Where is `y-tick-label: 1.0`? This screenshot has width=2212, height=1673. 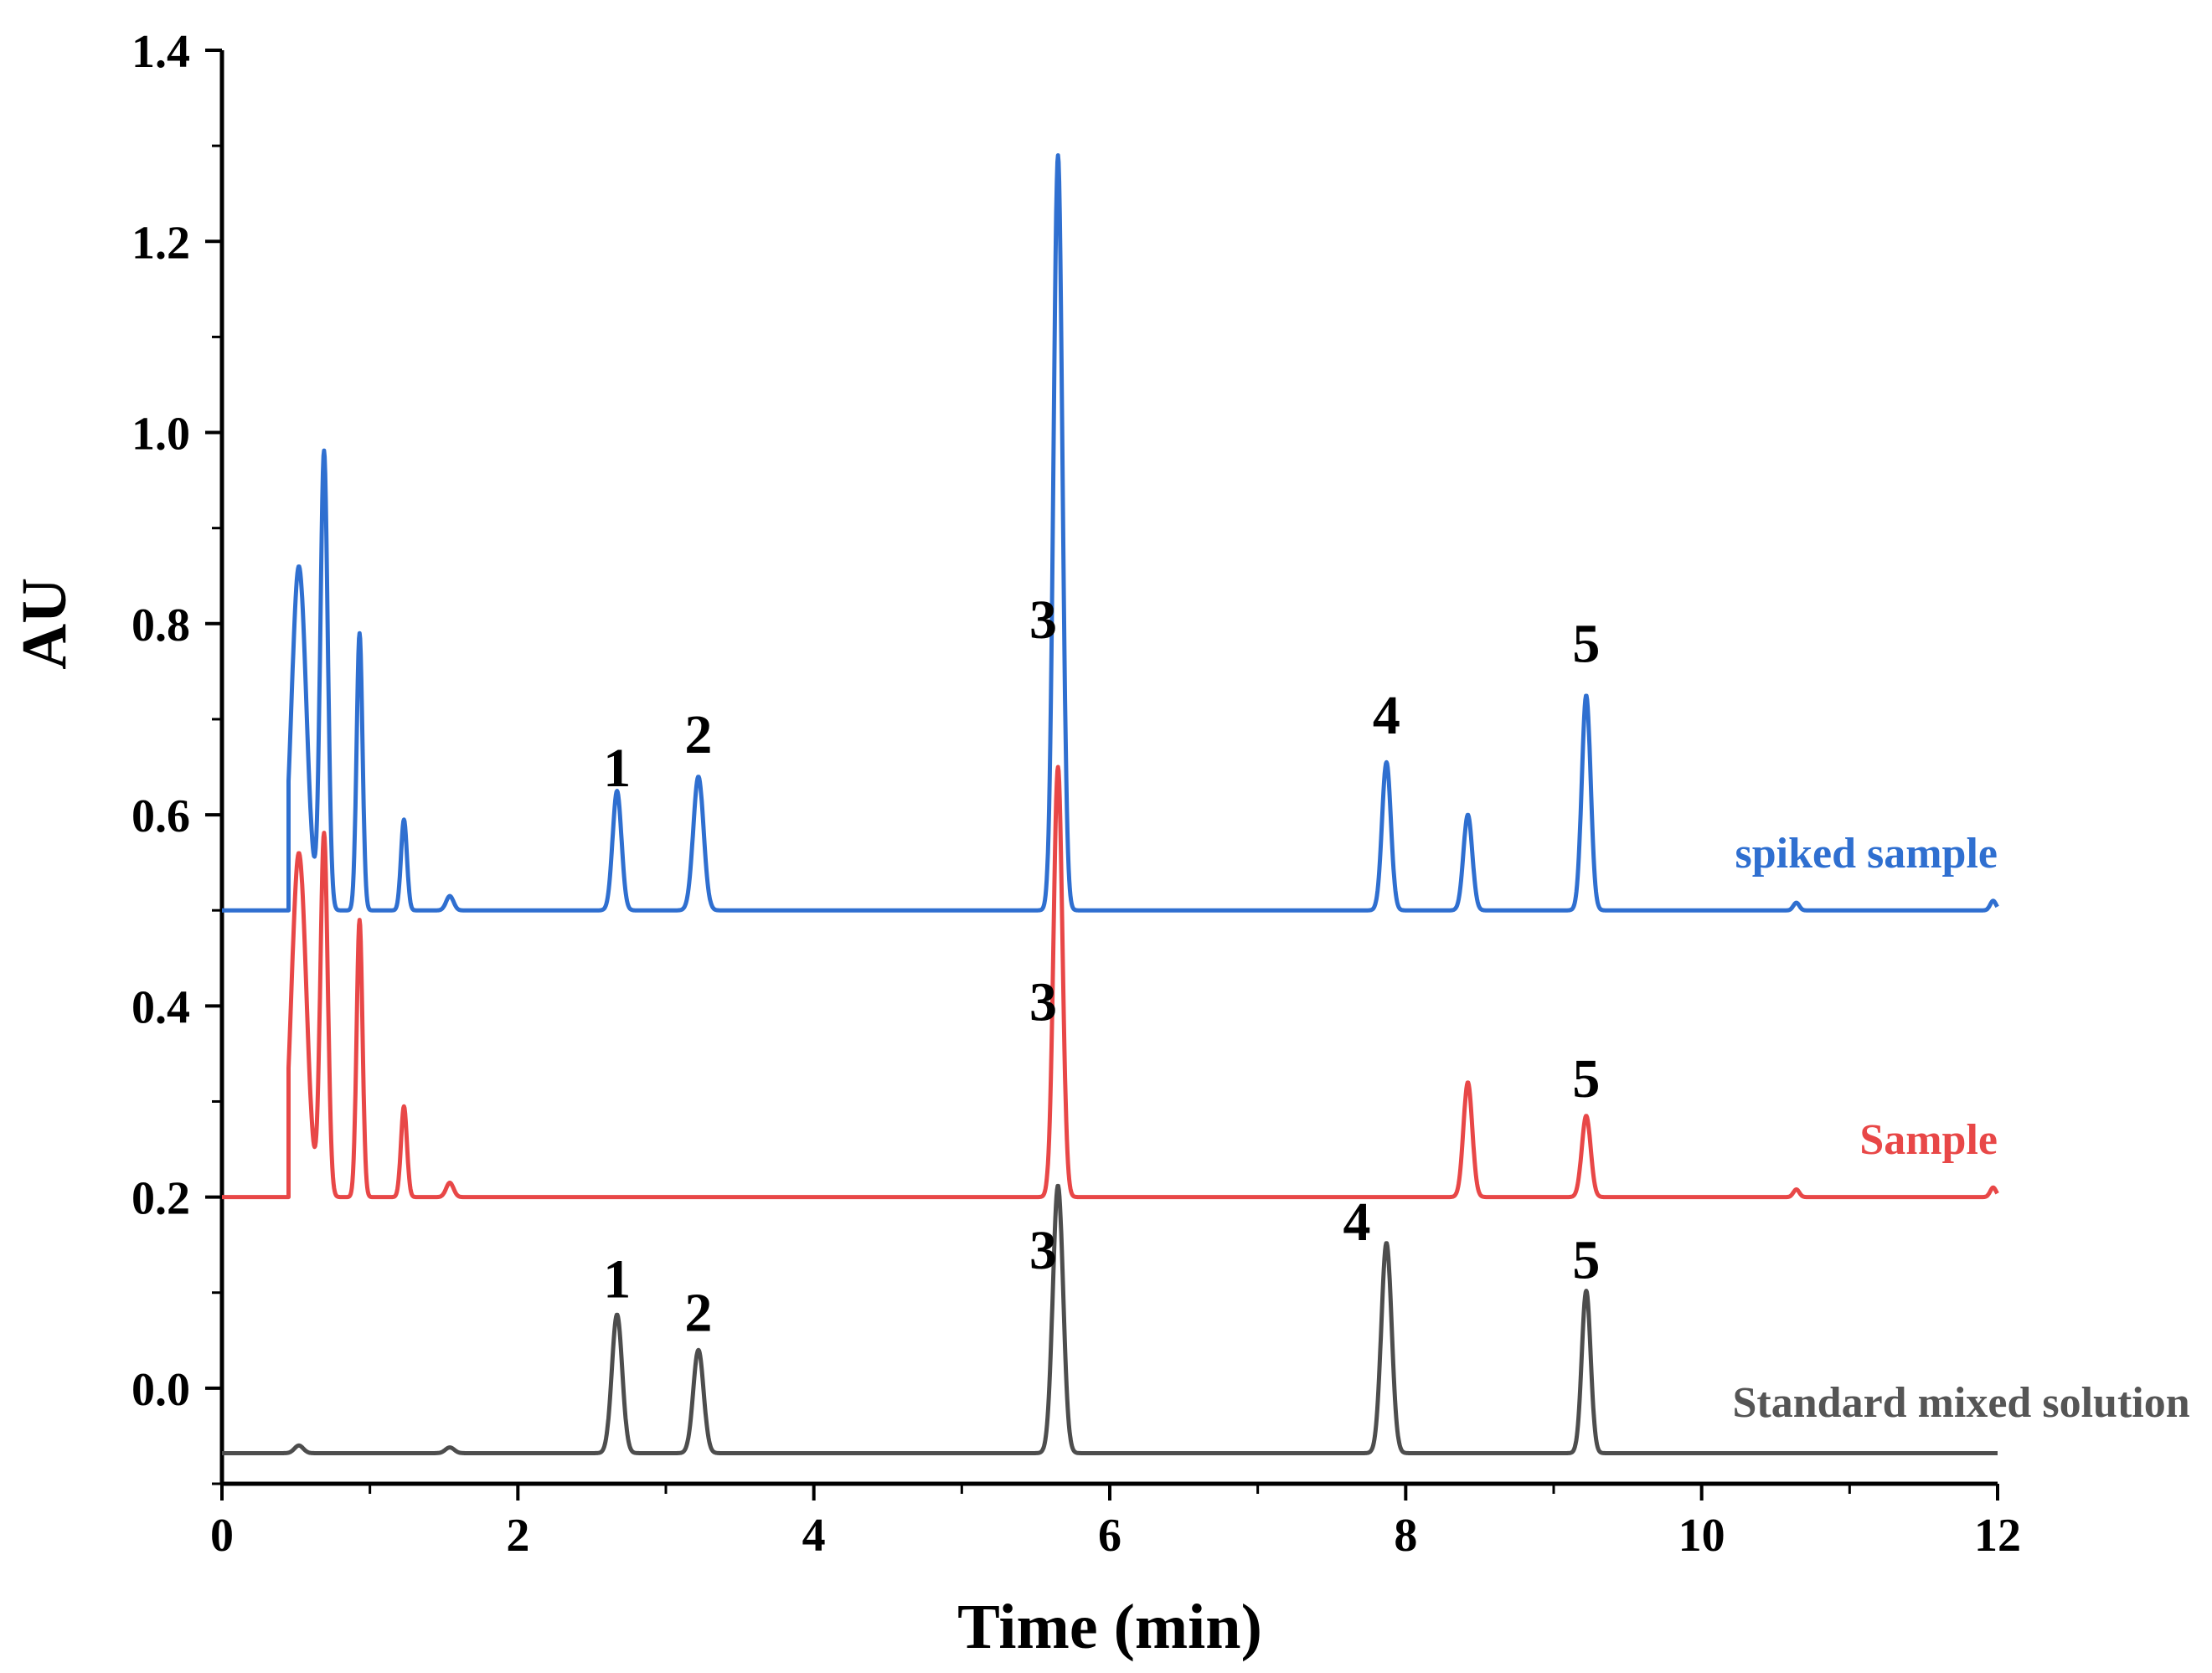 y-tick-label: 1.0 is located at coordinates (160, 435).